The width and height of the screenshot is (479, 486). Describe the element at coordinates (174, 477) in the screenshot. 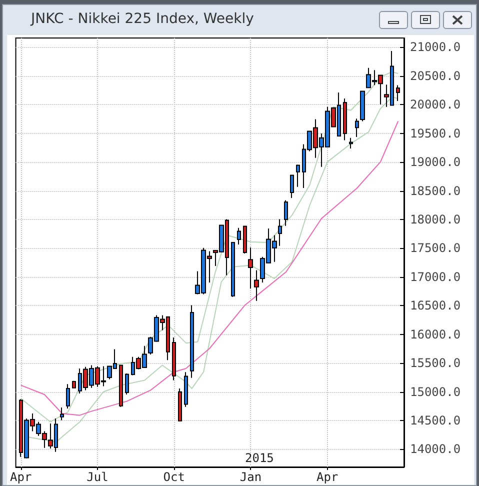

I see `x-tick-label: Oct` at that location.